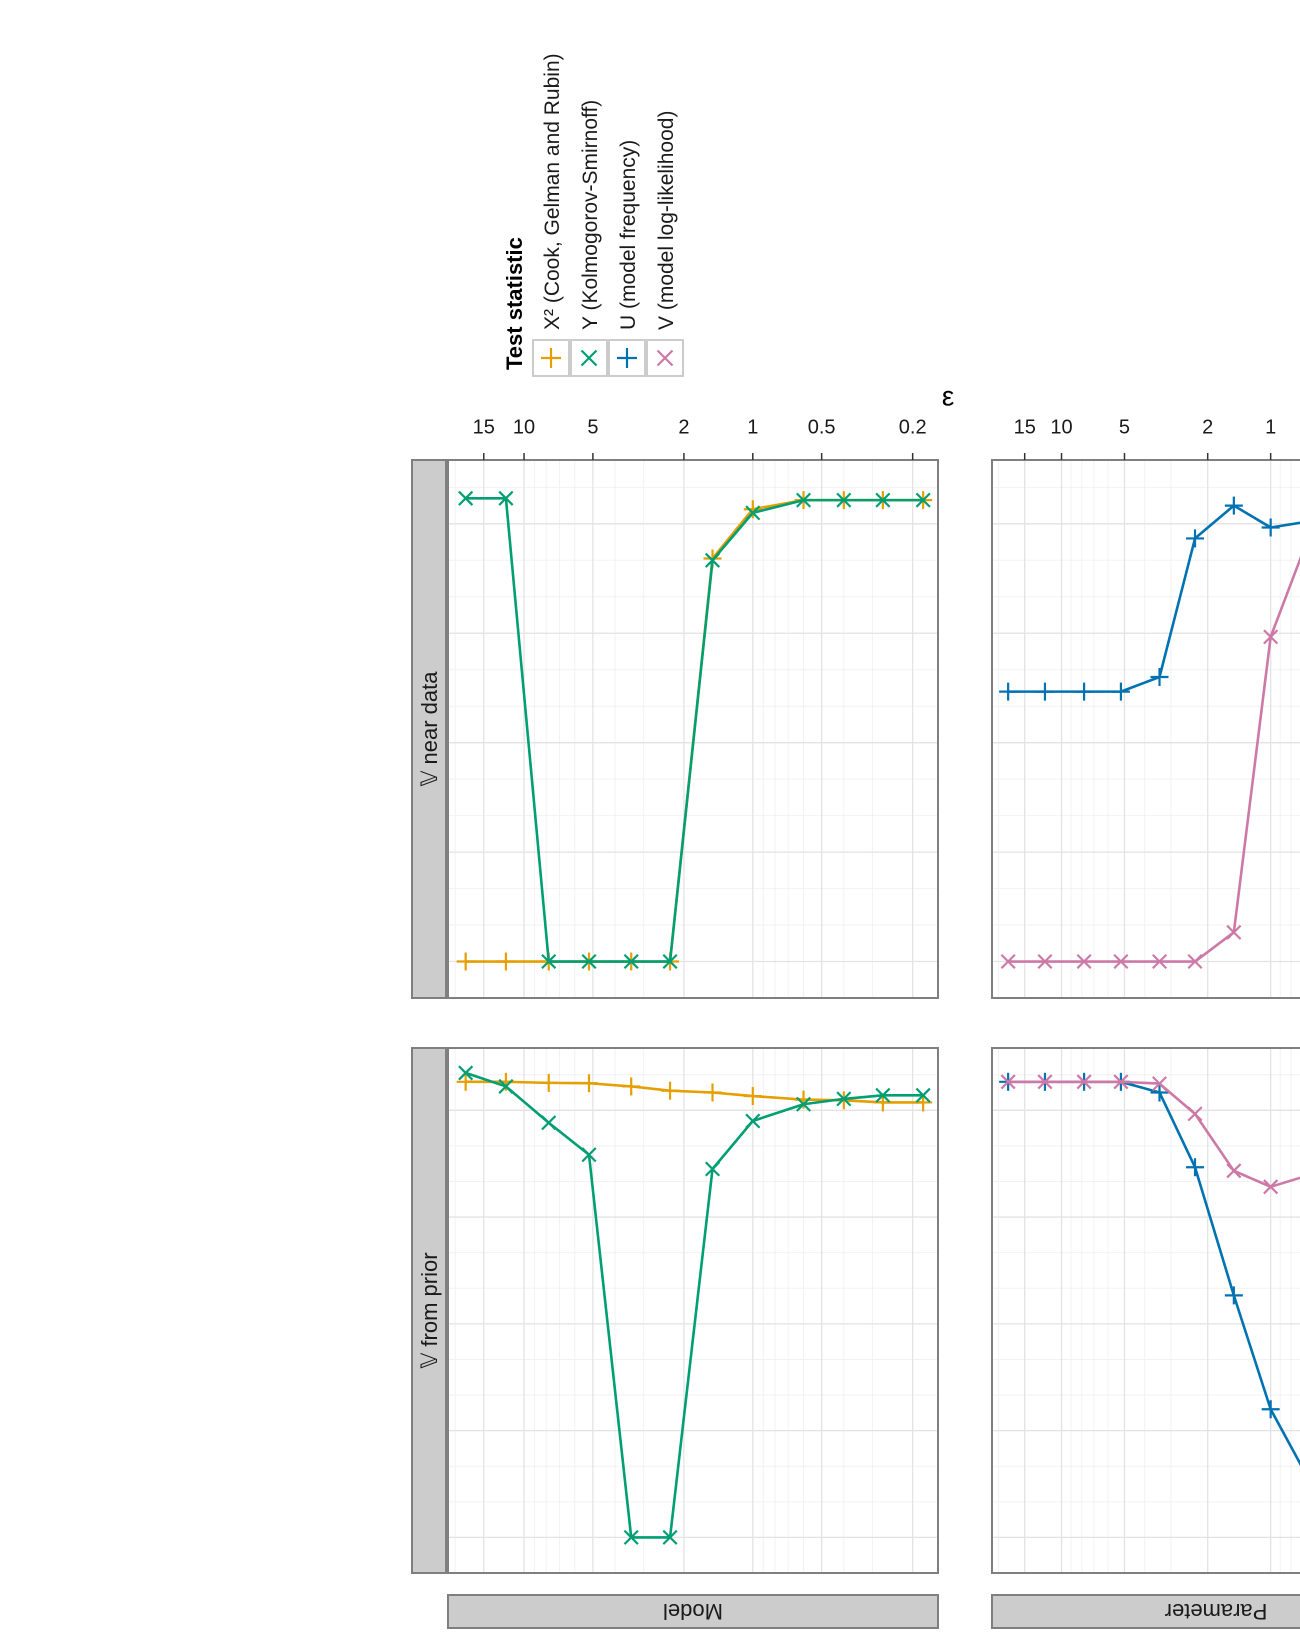 This screenshot has width=1300, height=1638. Describe the element at coordinates (948, 395) in the screenshot. I see `x-axis-title: ε` at that location.